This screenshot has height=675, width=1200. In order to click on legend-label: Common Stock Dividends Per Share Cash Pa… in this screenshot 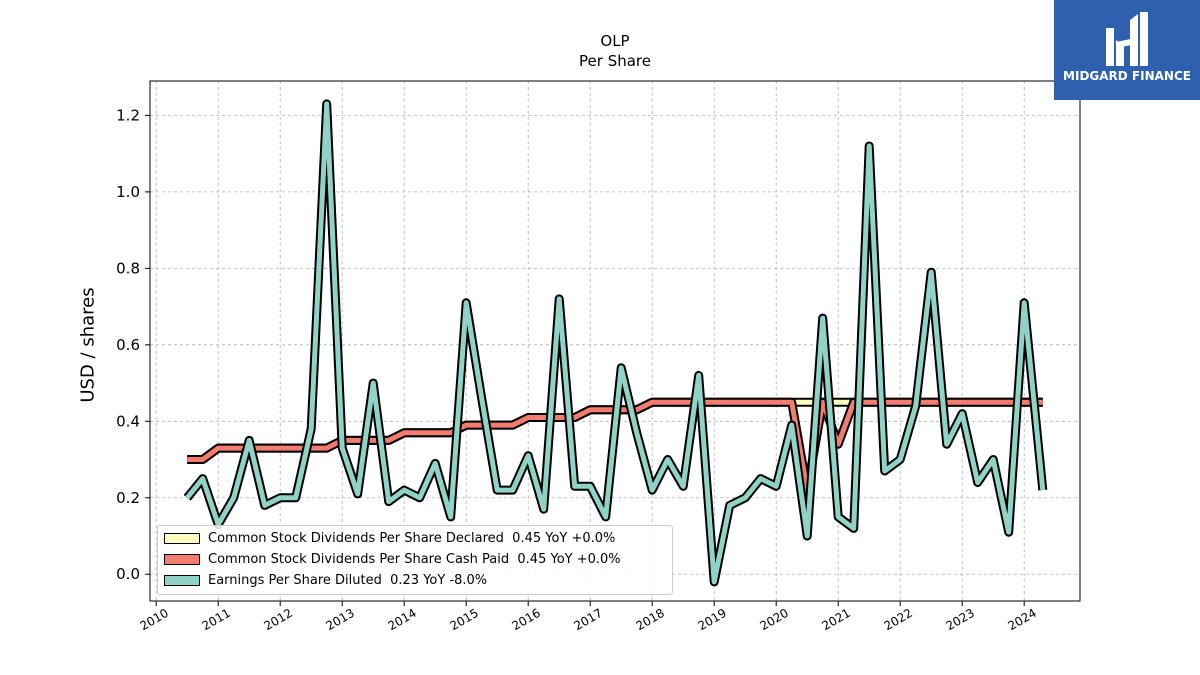, I will do `click(414, 559)`.